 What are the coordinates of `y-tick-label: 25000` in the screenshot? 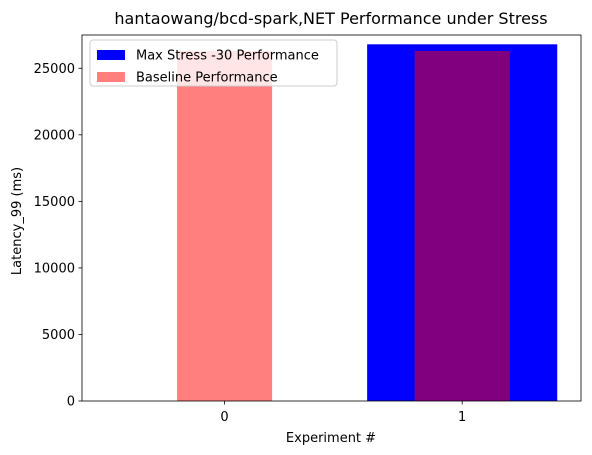 It's located at (54, 69).